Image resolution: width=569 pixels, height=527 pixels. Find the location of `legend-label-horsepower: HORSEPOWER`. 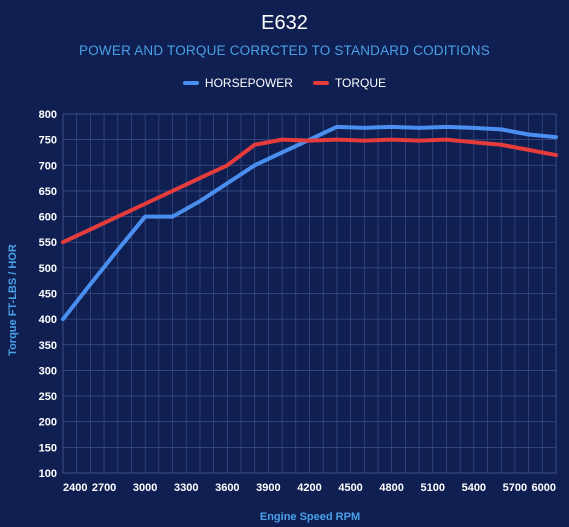

legend-label-horsepower: HORSEPOWER is located at coordinates (248, 83).